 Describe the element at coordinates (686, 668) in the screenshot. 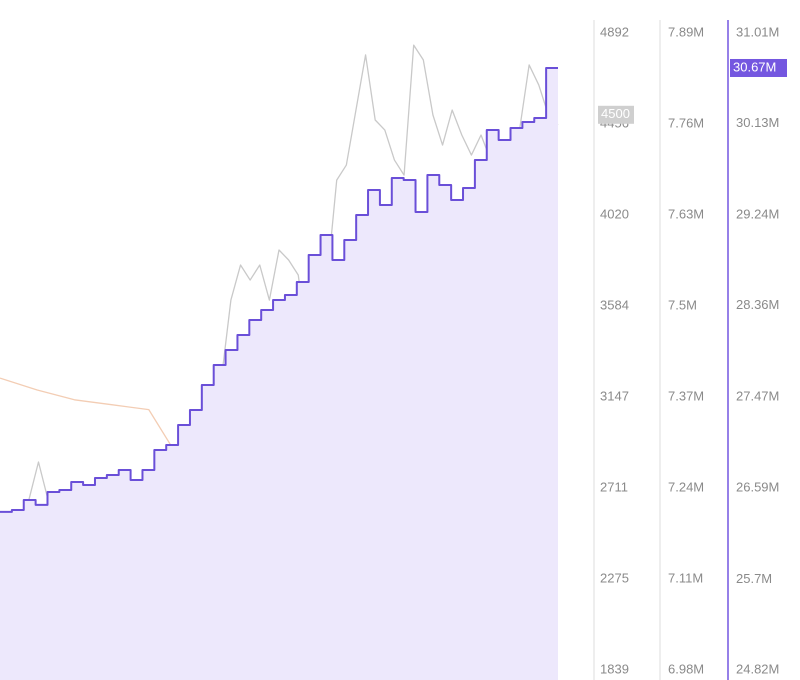

I see `y-tick-label: 6.98M` at that location.